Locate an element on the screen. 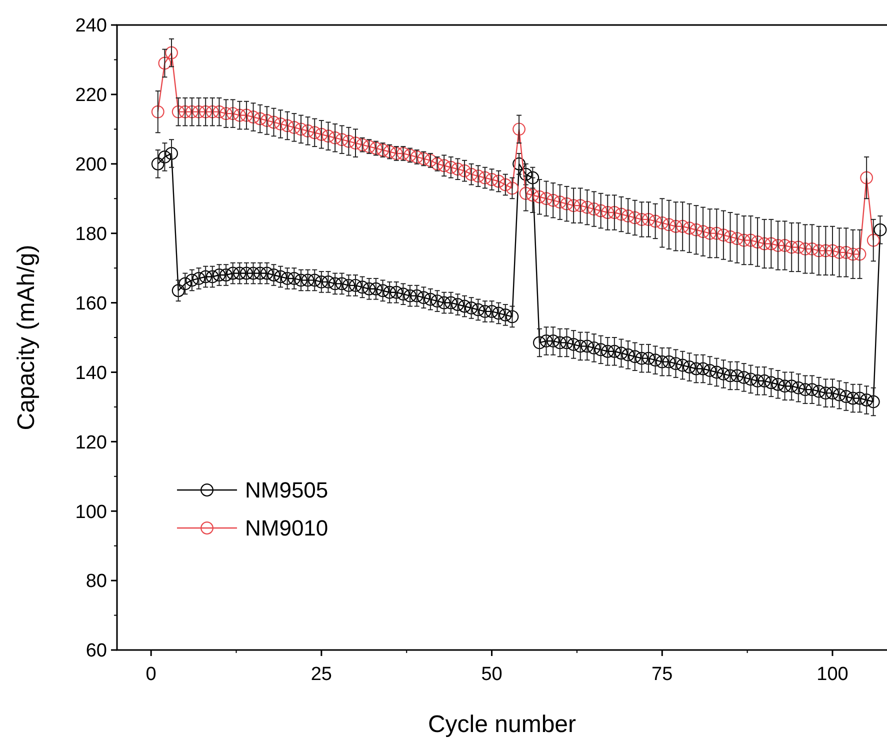 The height and width of the screenshot is (750, 887). x-tick-label: 25 is located at coordinates (321, 674).